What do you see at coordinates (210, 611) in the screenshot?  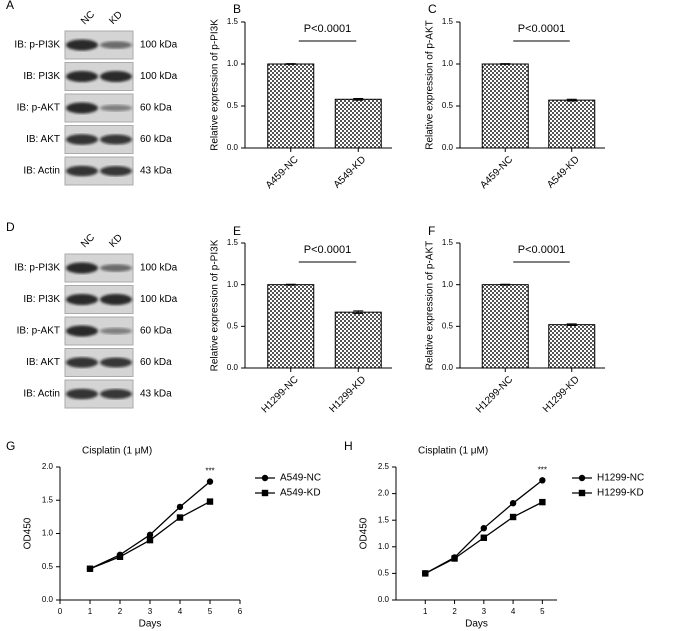 I see `x-tick-label: 5` at bounding box center [210, 611].